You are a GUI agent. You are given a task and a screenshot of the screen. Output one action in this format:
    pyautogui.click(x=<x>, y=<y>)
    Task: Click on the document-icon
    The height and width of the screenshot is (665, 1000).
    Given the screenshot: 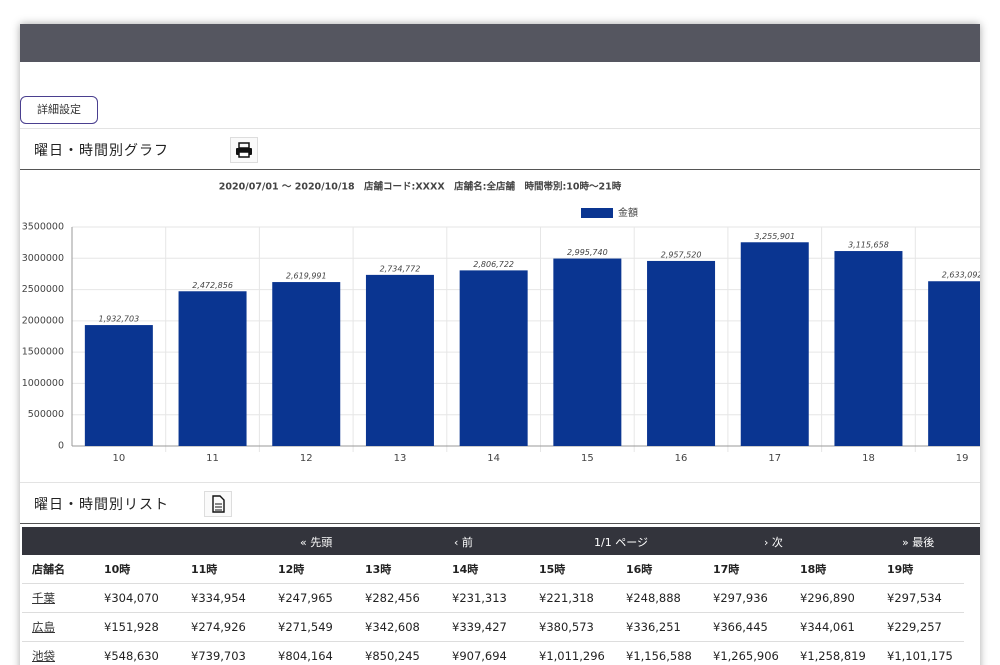 What is the action you would take?
    pyautogui.click(x=218, y=504)
    